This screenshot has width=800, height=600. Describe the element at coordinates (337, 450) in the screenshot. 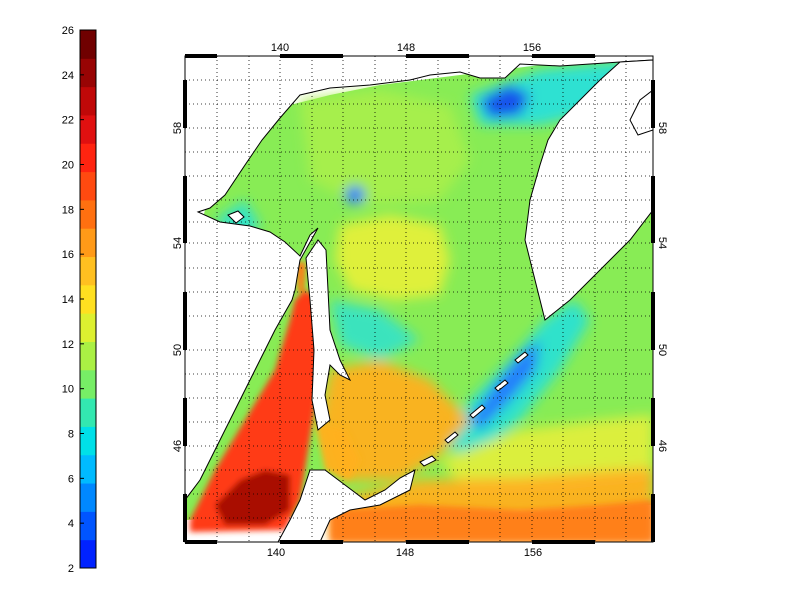

I see `sea-aniva-orange` at that location.